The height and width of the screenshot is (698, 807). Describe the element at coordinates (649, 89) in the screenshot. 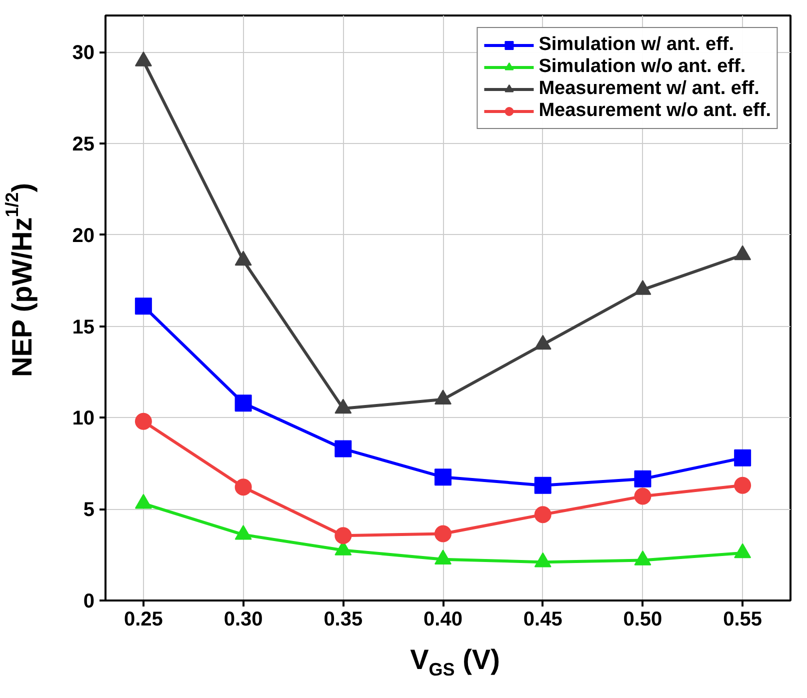

I see `legend-label: Measurement w/ ant. eff.` at that location.